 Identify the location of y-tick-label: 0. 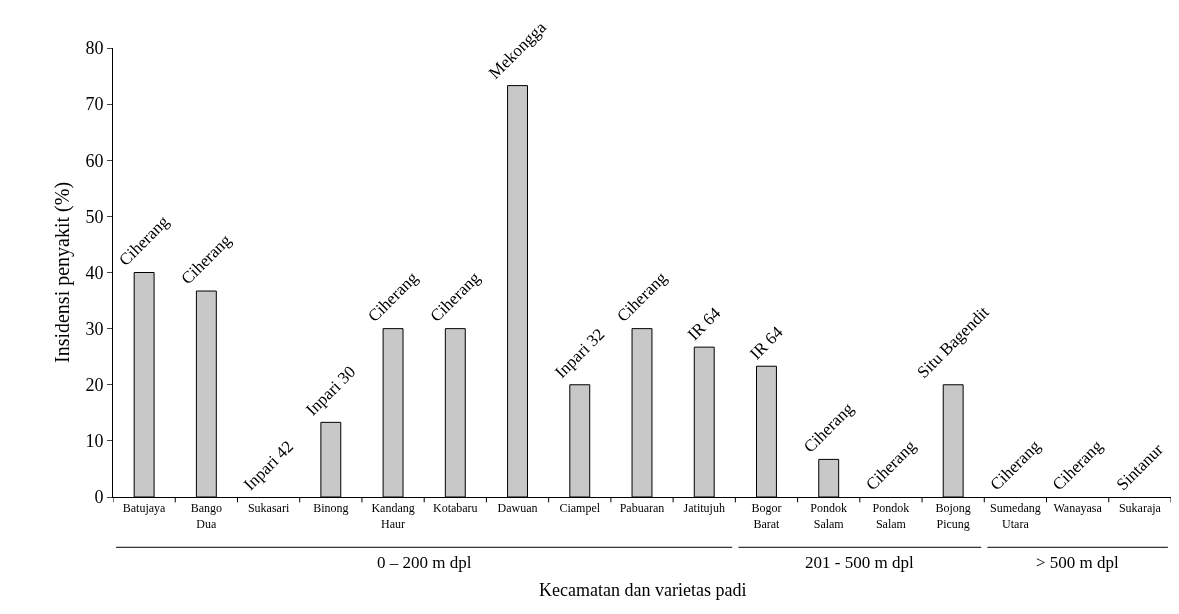
(99, 497).